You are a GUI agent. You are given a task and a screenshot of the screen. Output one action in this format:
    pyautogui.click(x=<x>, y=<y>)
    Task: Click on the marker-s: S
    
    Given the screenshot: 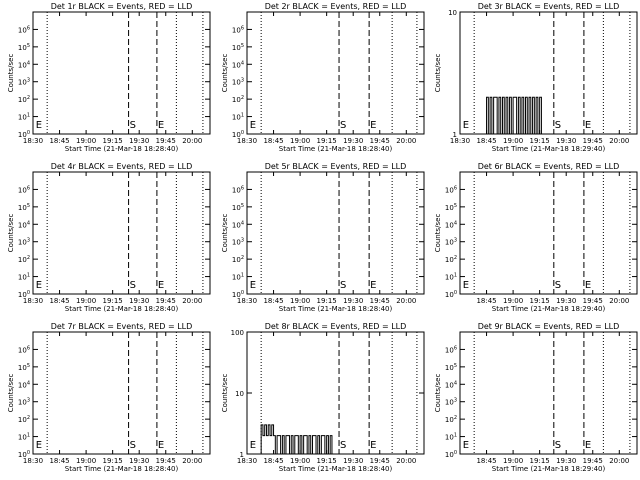 What is the action you would take?
    pyautogui.click(x=343, y=445)
    